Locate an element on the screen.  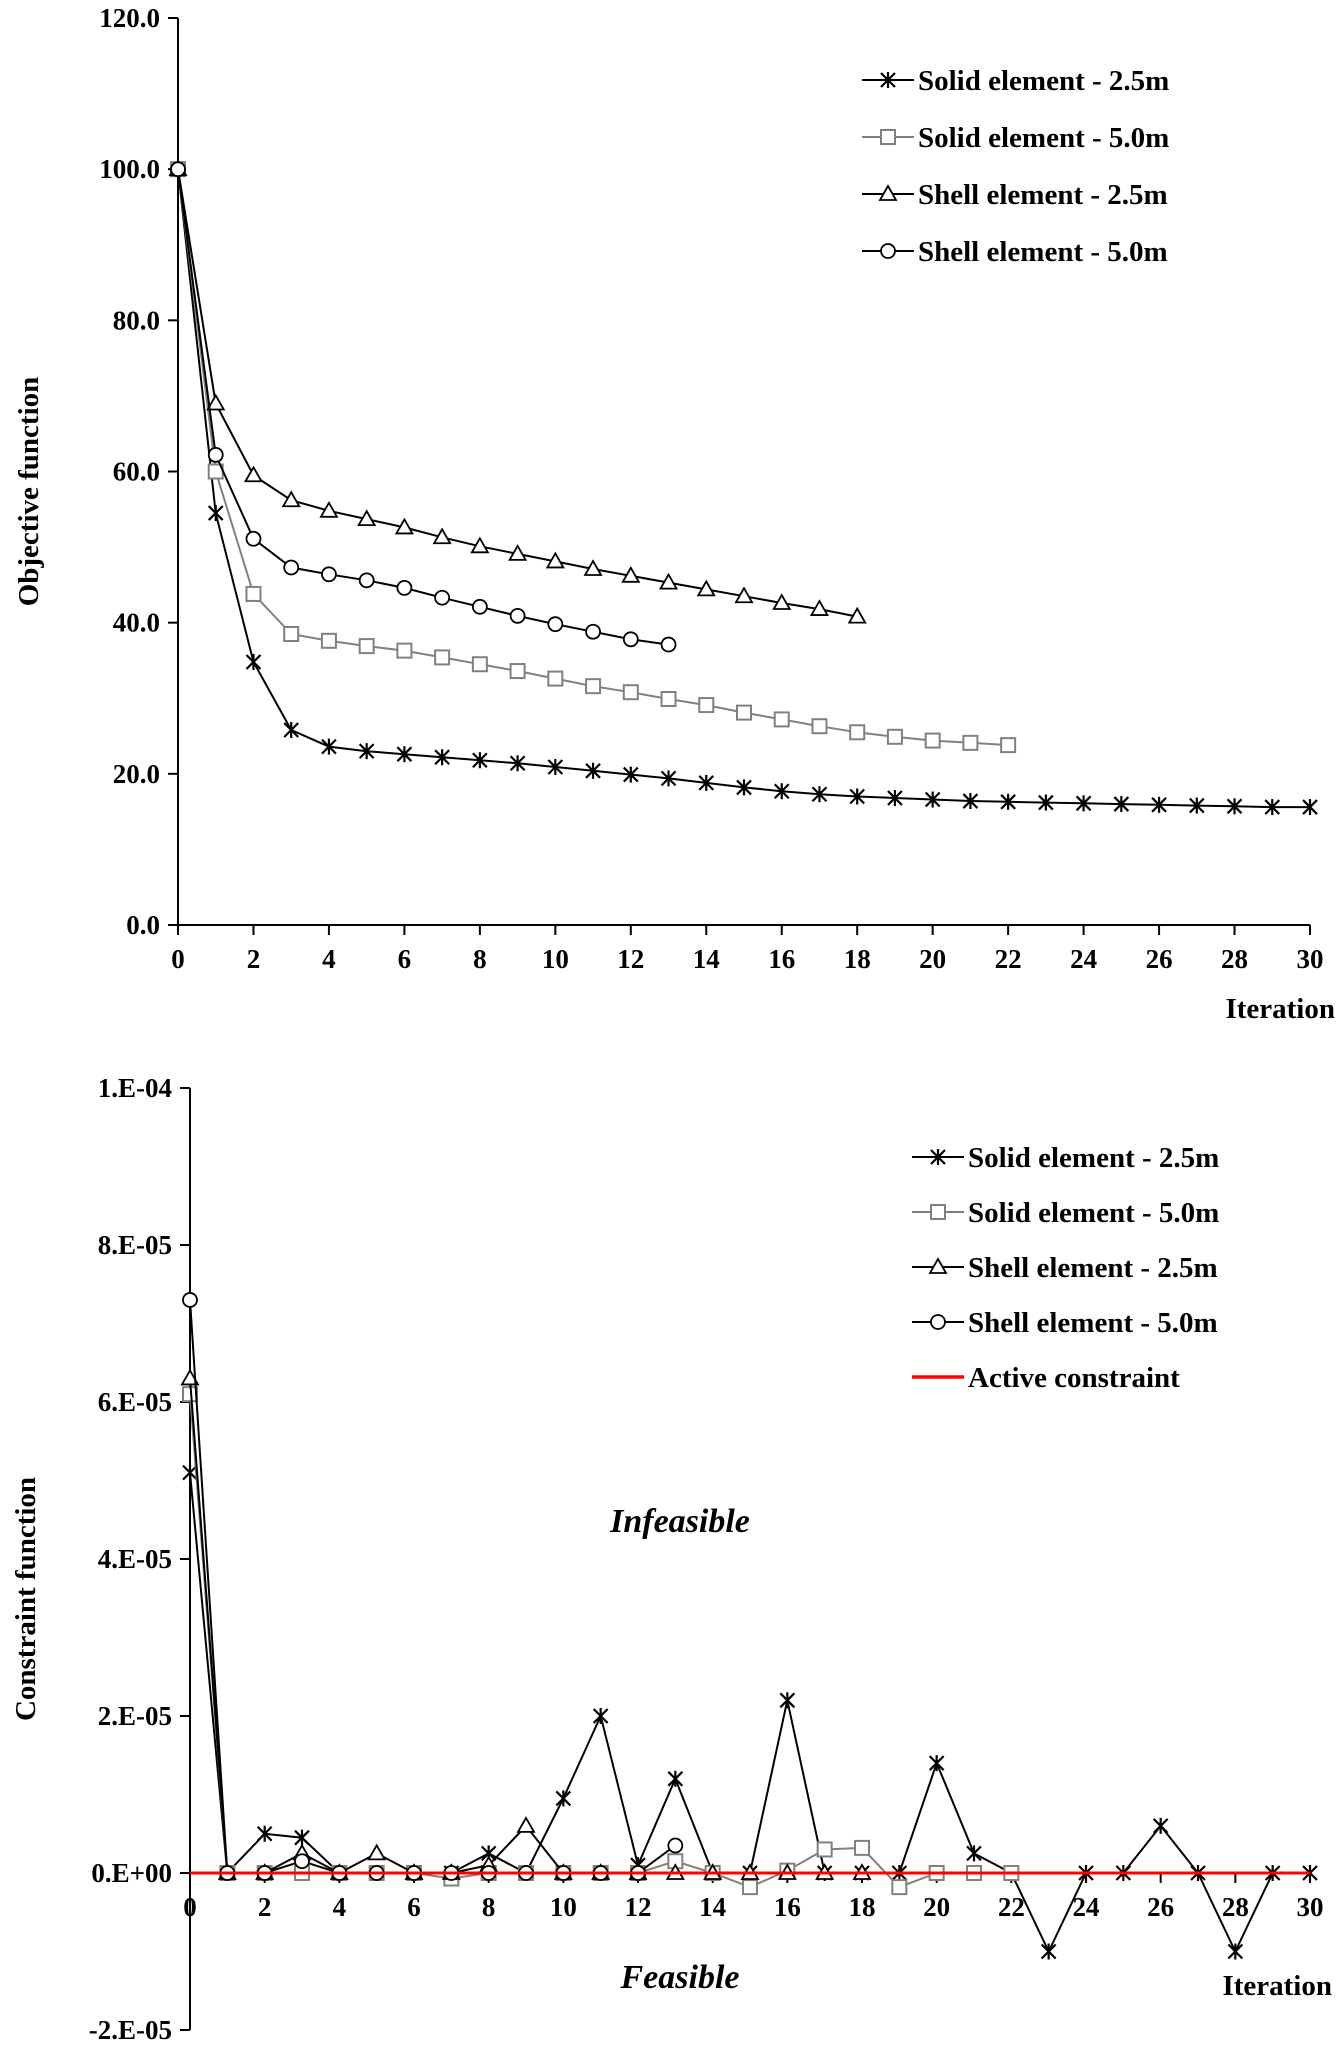
y-tick-label: 2.E-05 is located at coordinates (135, 1716).